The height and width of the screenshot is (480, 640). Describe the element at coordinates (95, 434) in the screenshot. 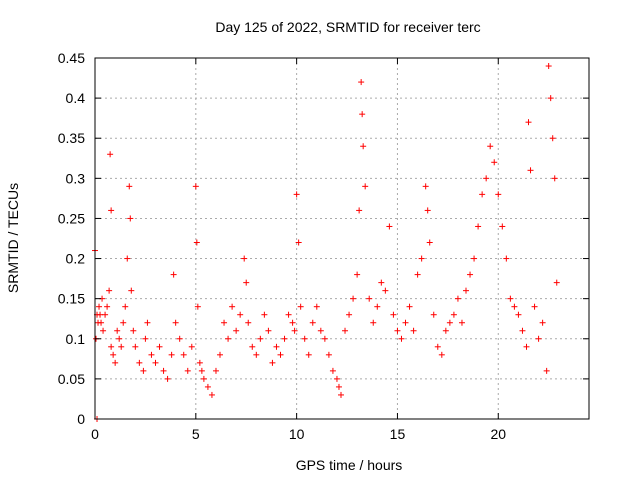

I see `x-tick-label: 0` at that location.